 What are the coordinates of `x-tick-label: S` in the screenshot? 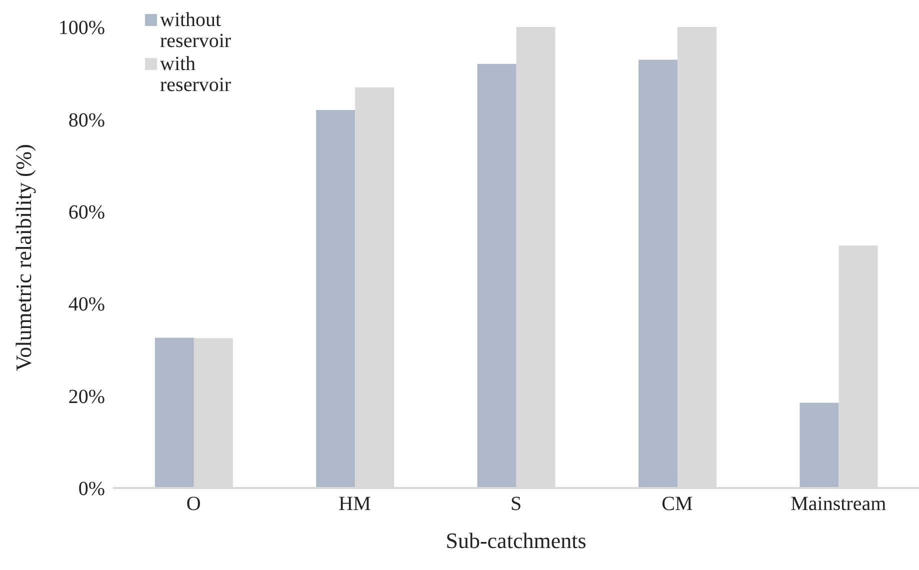 It's located at (516, 504).